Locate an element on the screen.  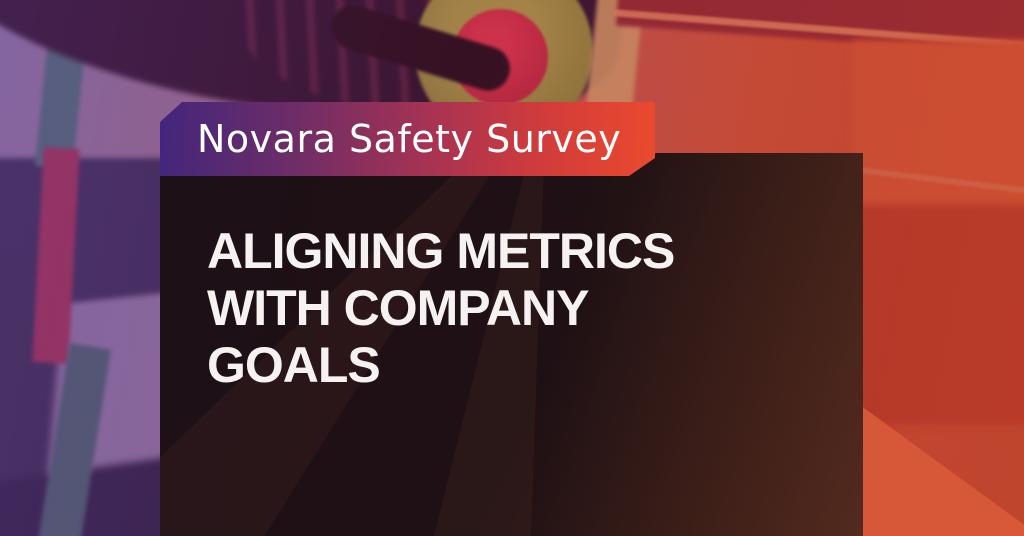
right-wall-shade is located at coordinates (938, 315).